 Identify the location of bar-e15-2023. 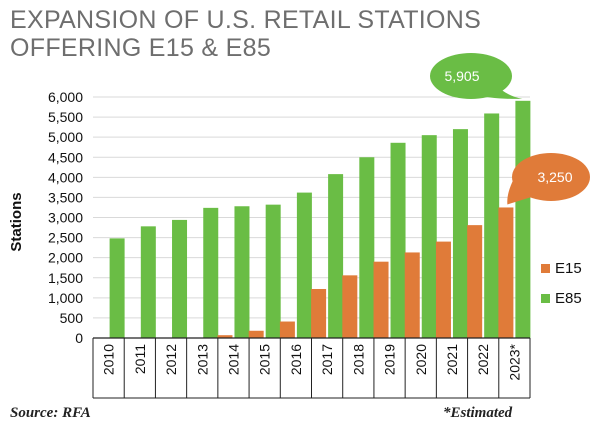
(506, 272).